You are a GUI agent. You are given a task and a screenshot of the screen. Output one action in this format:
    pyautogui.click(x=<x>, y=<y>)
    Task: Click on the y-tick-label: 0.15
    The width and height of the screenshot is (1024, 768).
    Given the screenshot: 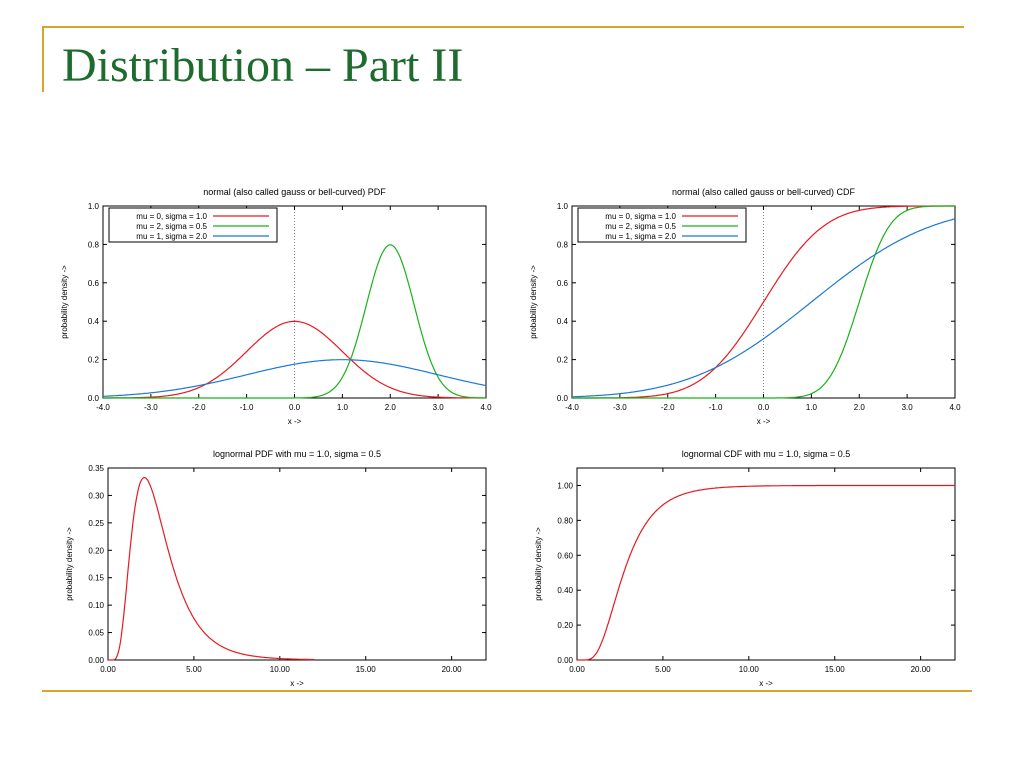 What is the action you would take?
    pyautogui.click(x=96, y=578)
    